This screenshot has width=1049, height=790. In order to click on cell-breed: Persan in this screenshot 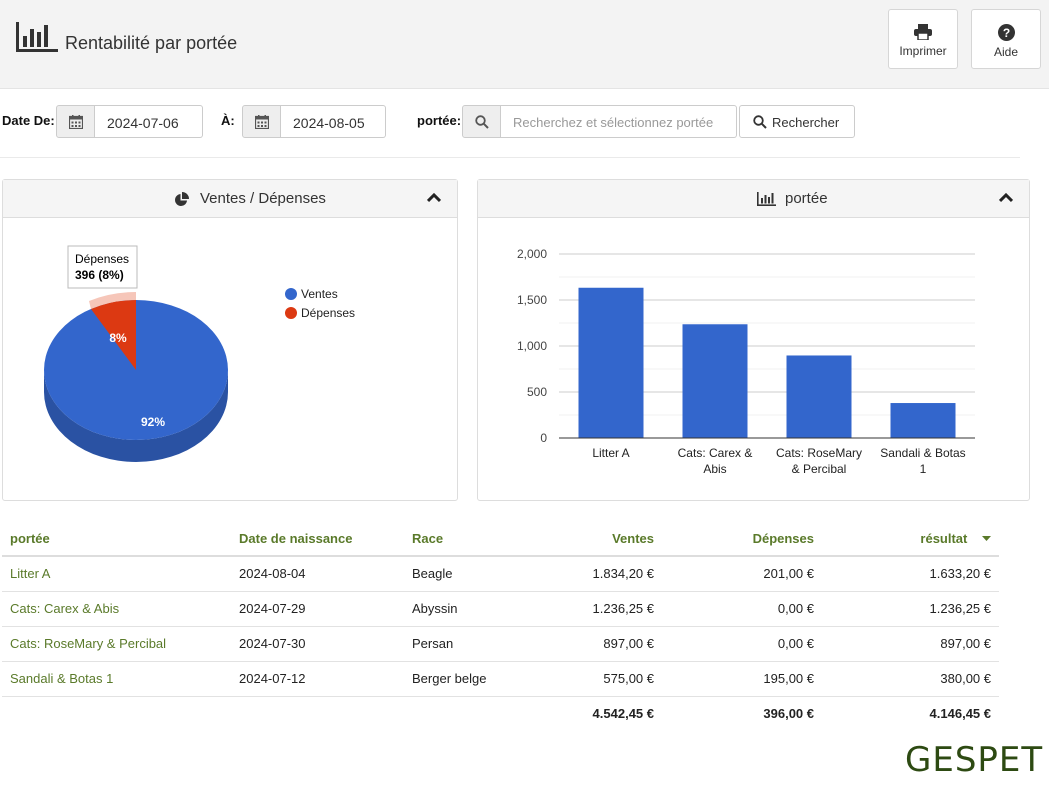, I will do `click(479, 644)`.